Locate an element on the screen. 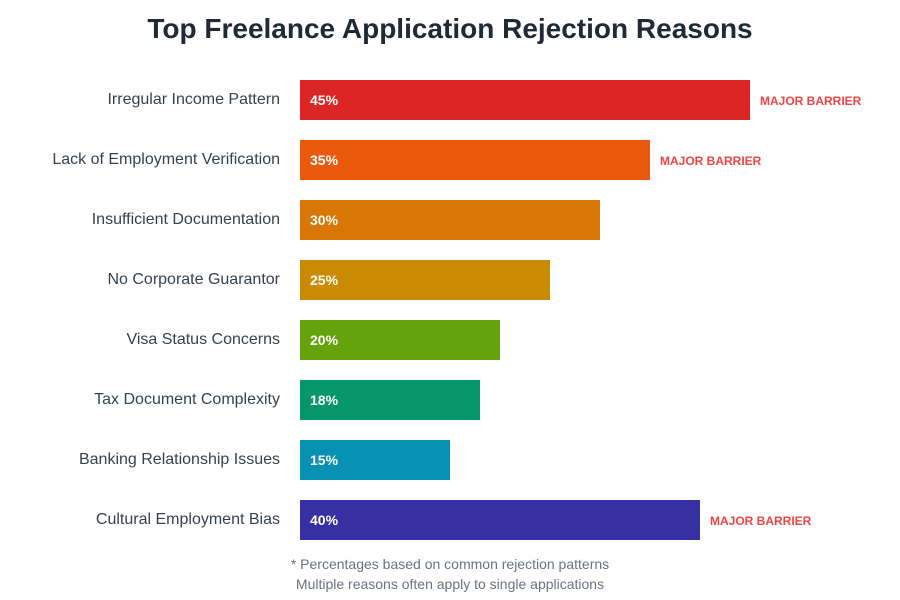  bar: 40% is located at coordinates (500, 520).